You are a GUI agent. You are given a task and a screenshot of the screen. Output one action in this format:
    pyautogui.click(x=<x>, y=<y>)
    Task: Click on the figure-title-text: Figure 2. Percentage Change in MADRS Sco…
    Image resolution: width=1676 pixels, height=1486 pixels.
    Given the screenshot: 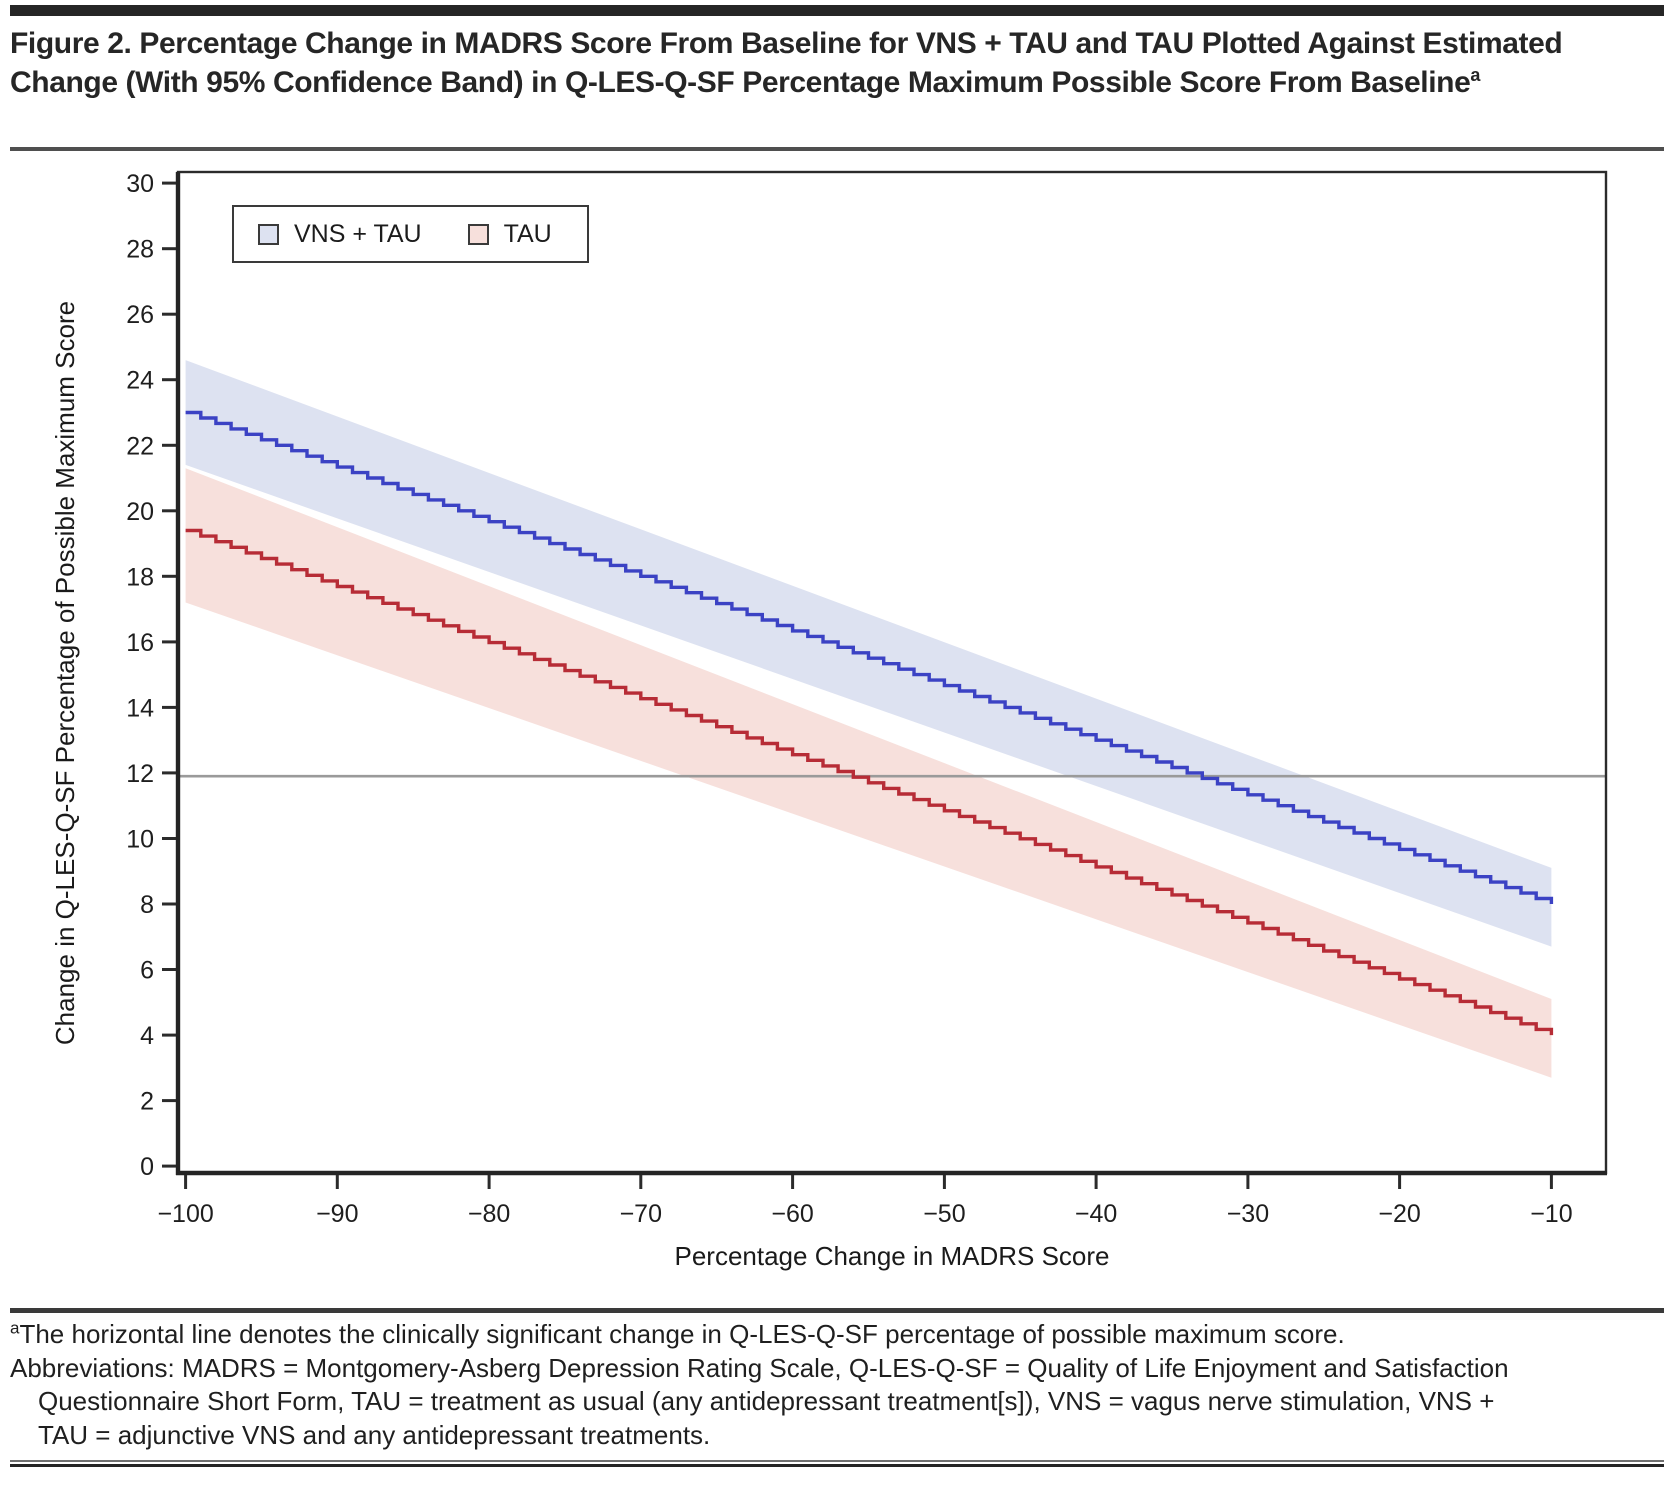 What is the action you would take?
    pyautogui.click(x=786, y=63)
    